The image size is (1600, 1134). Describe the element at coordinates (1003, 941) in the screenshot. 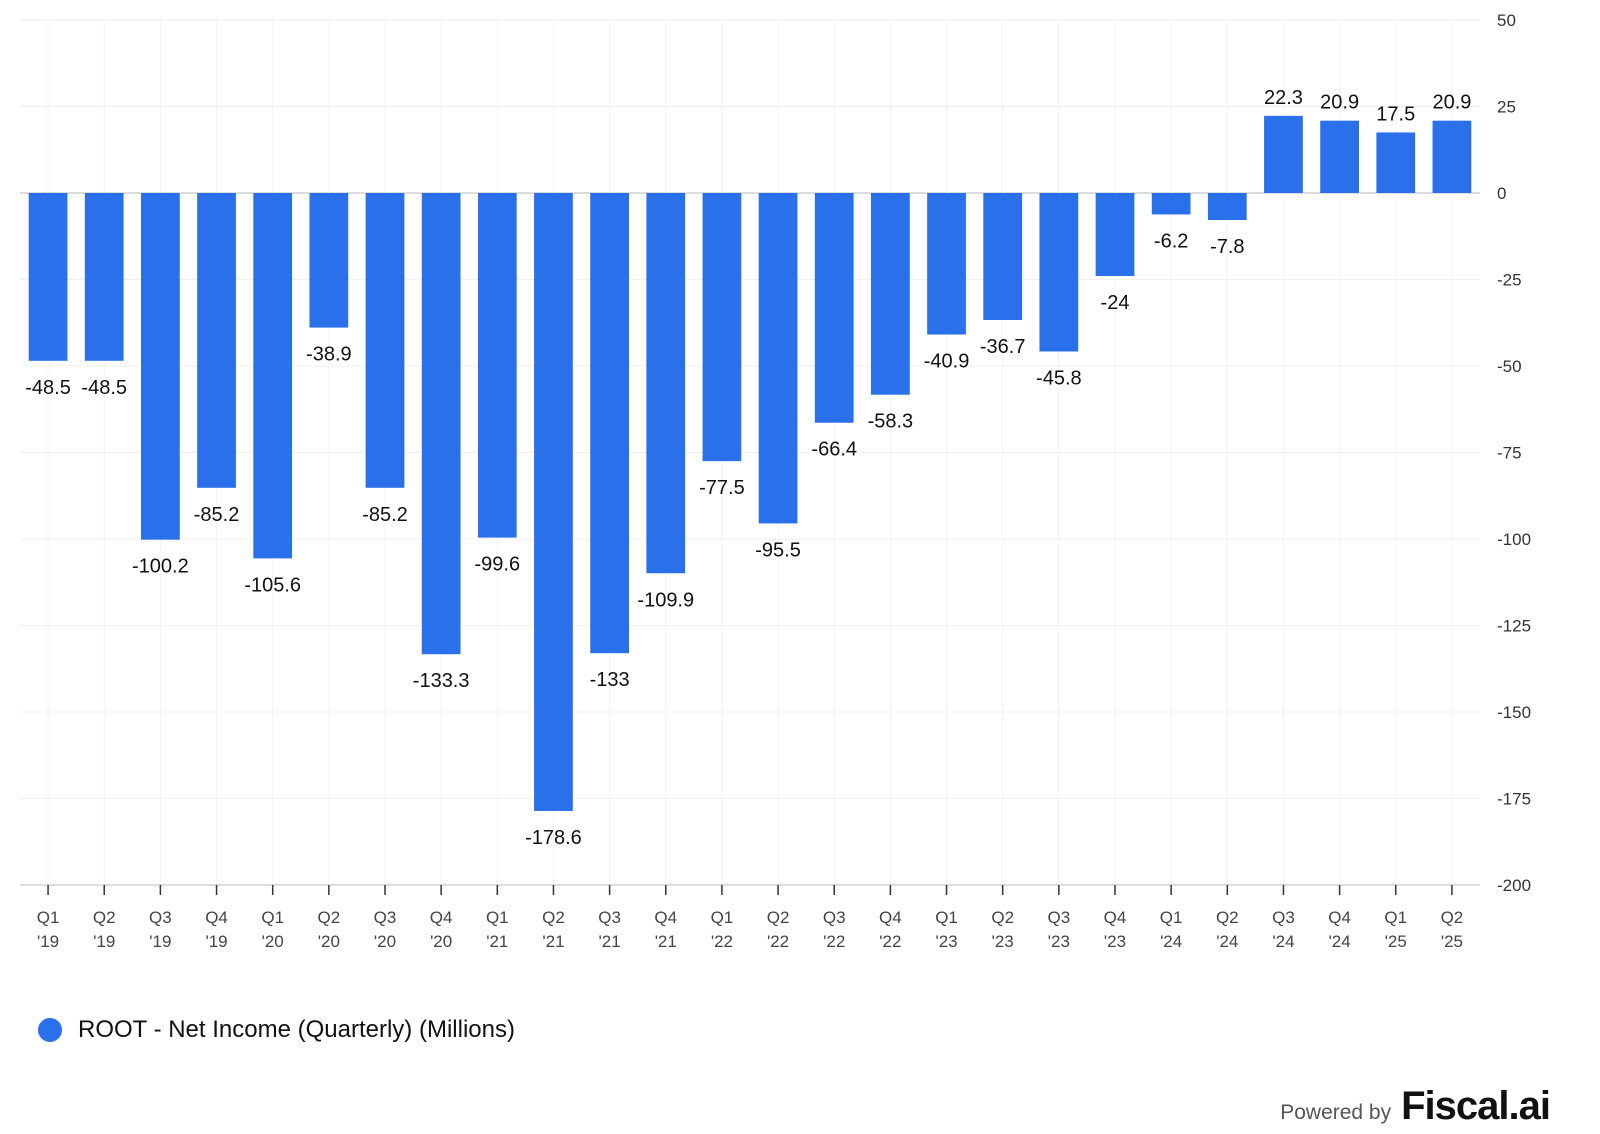

I see `x-tick-label-year: '23` at that location.